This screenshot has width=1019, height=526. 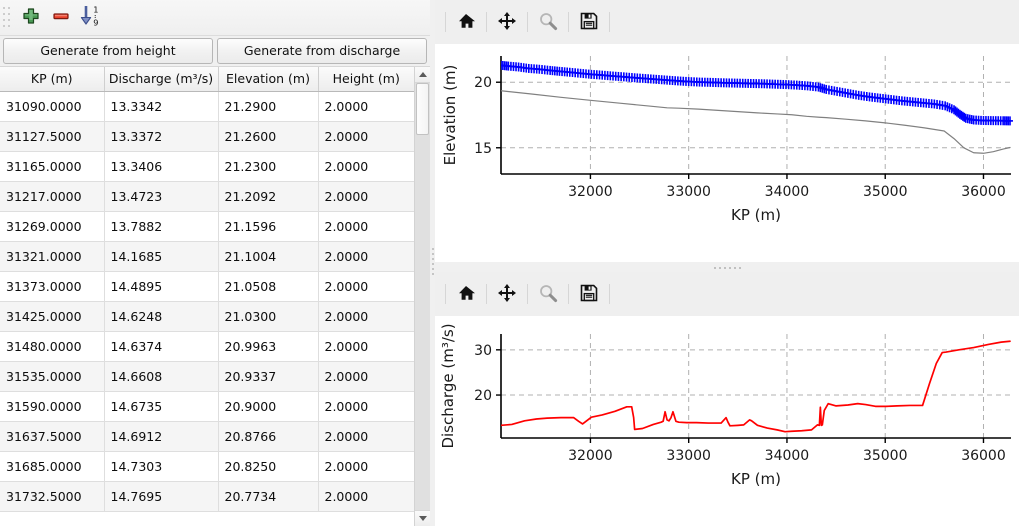 I want to click on cell-elevation: 21.2092, so click(x=268, y=196).